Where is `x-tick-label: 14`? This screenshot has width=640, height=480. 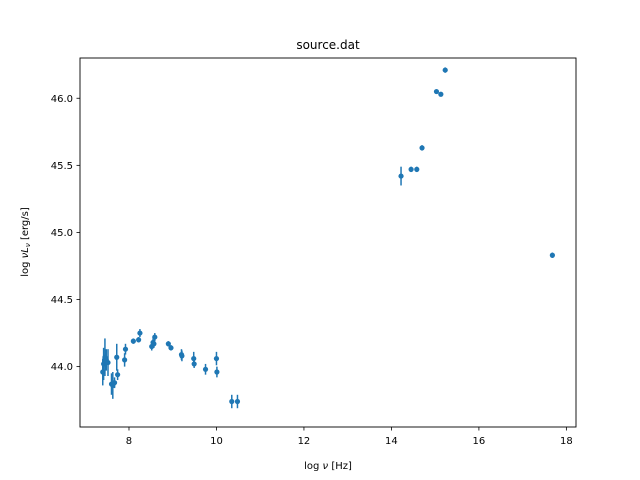 x-tick-label: 14 is located at coordinates (391, 441).